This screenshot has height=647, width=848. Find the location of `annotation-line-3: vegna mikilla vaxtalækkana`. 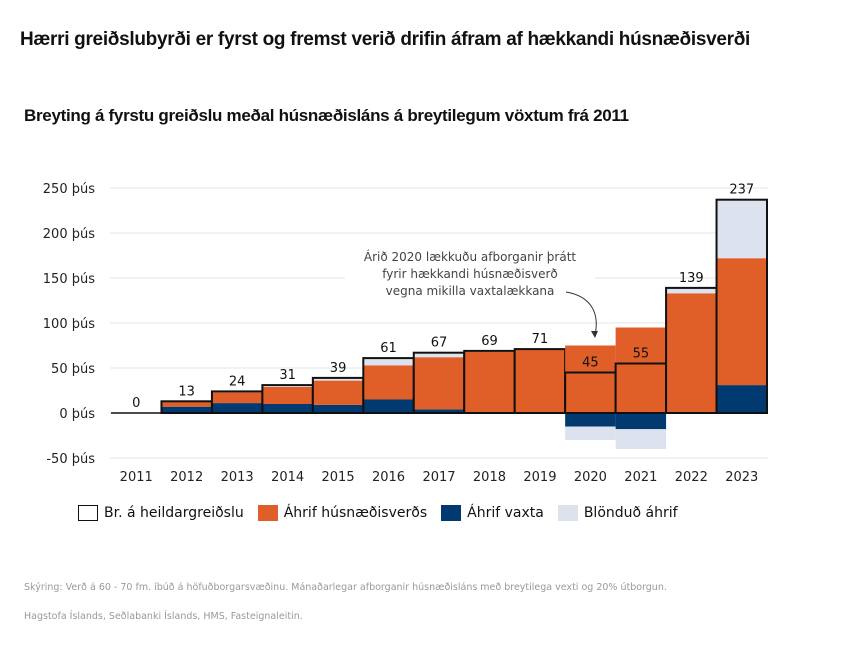

annotation-line-3: vegna mikilla vaxtalækkana is located at coordinates (470, 291).